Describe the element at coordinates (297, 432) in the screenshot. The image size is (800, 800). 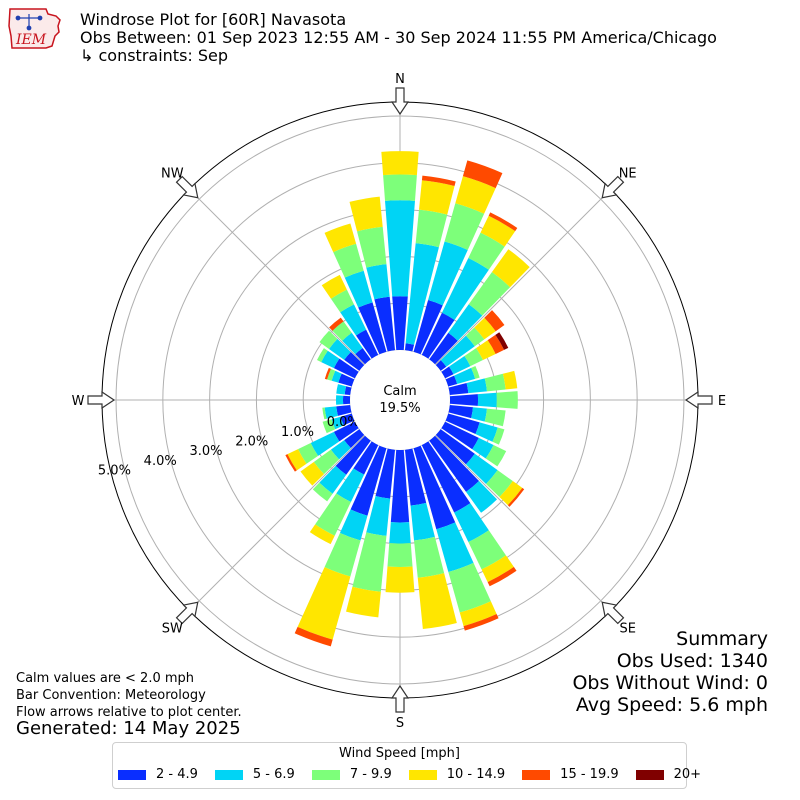
I see `radial-tick-label: 1.0%` at that location.